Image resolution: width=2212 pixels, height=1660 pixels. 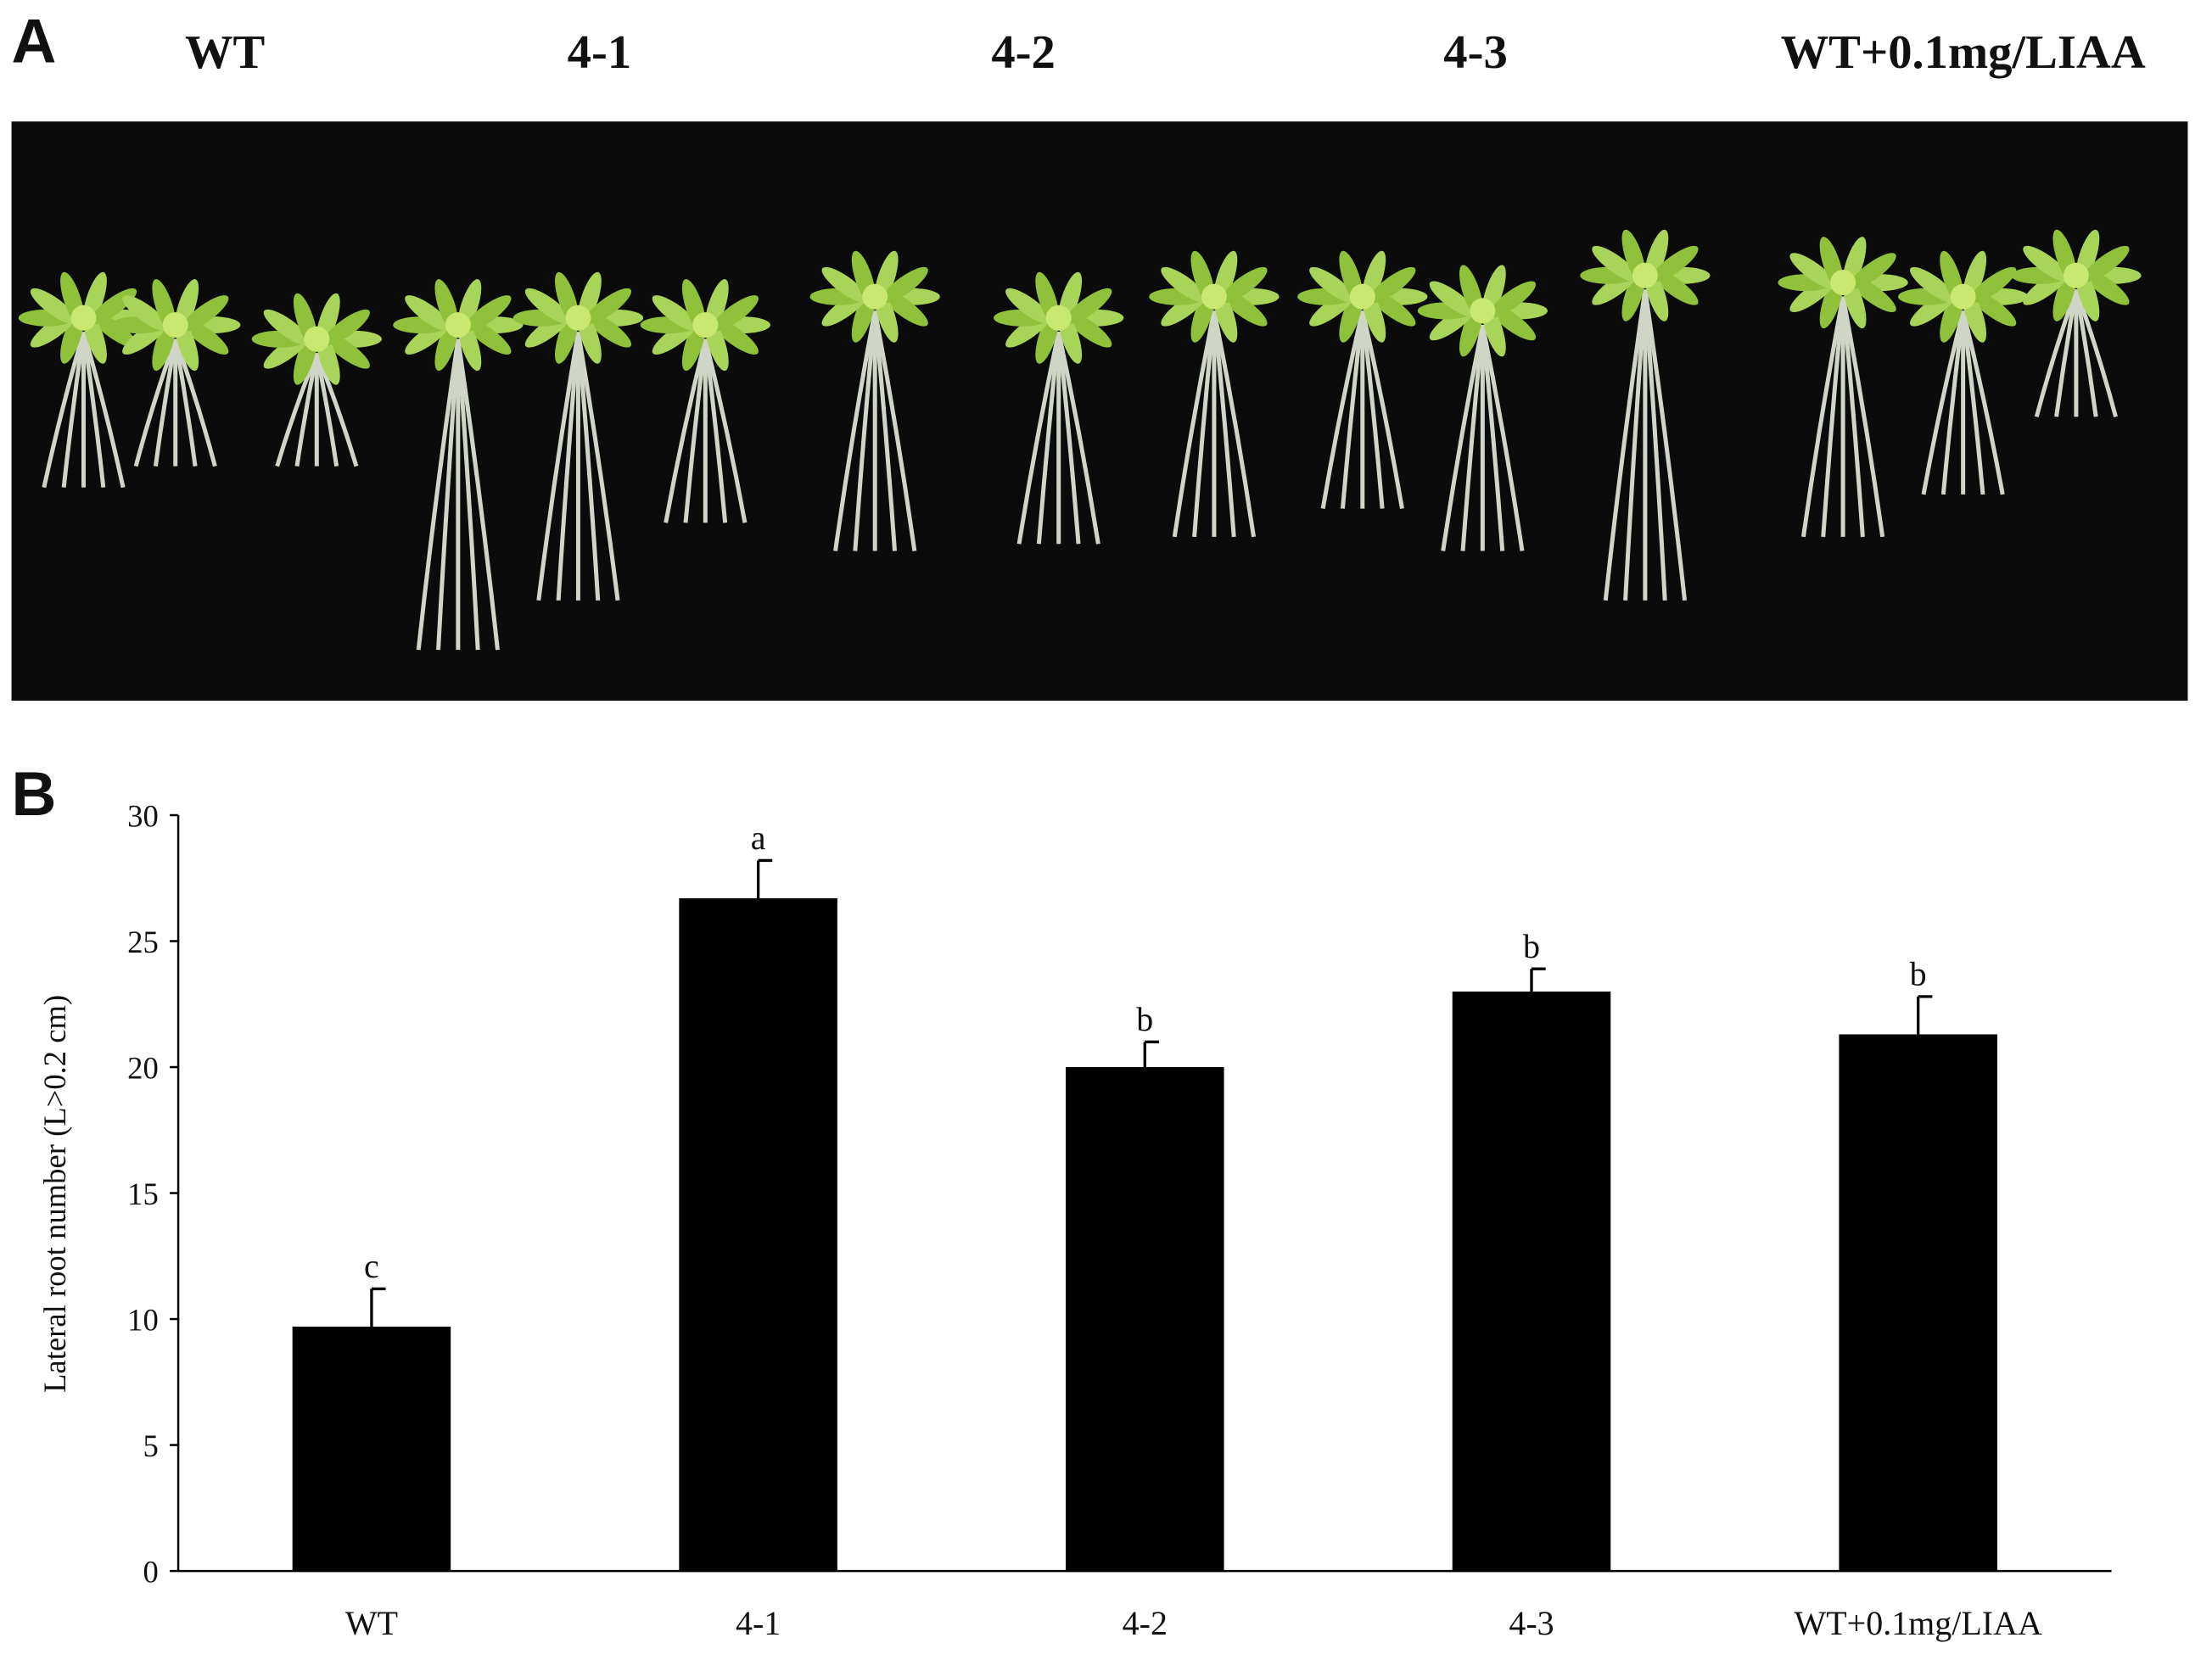 I want to click on y-axis-label: Lateral root number (L>0.2 cm), so click(x=55, y=1194).